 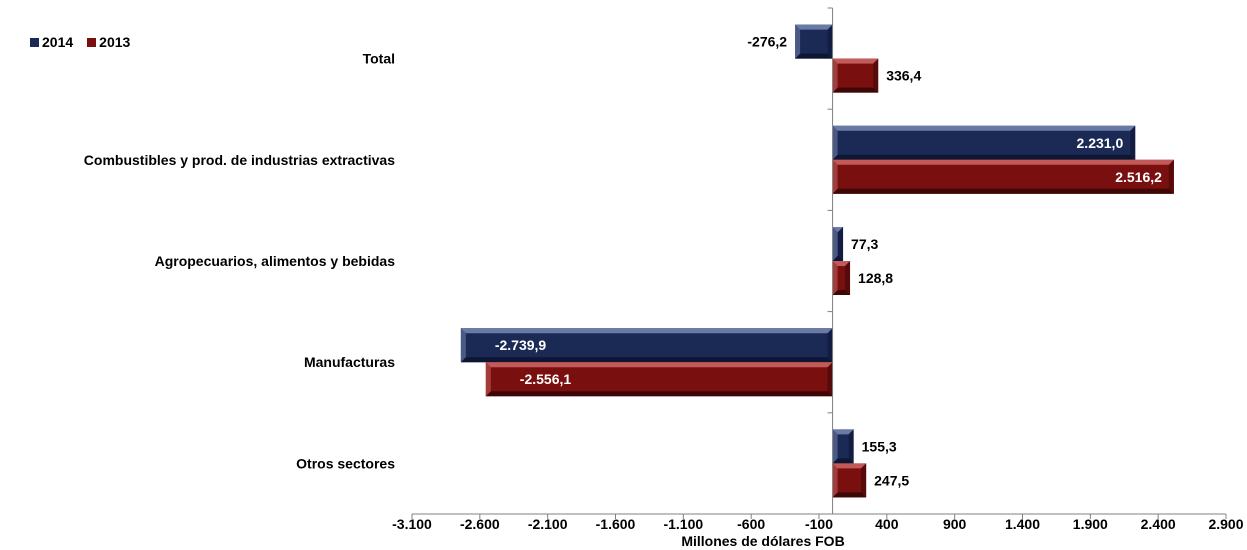 I want to click on x-tick-label: -600, so click(x=751, y=524).